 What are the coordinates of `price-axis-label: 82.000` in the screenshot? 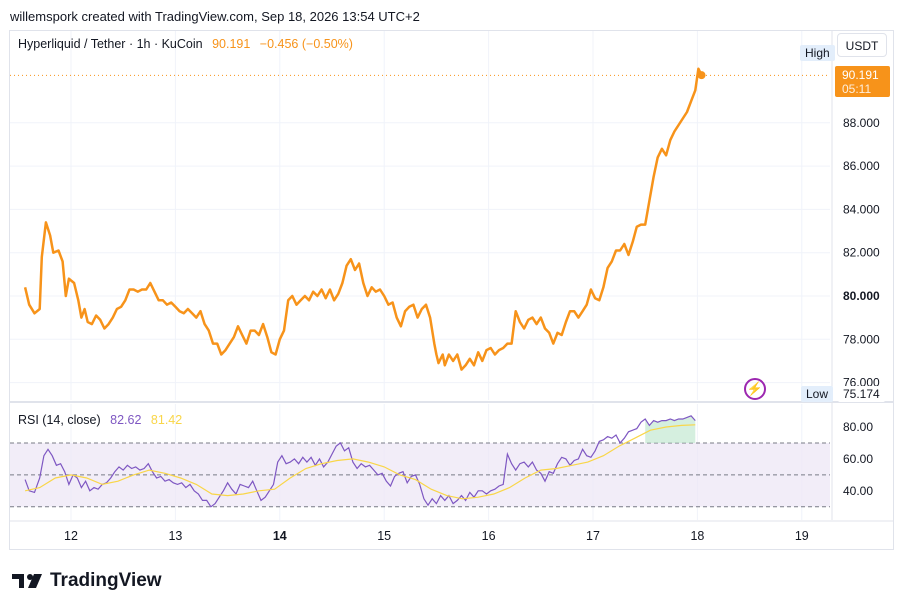 It's located at (861, 253).